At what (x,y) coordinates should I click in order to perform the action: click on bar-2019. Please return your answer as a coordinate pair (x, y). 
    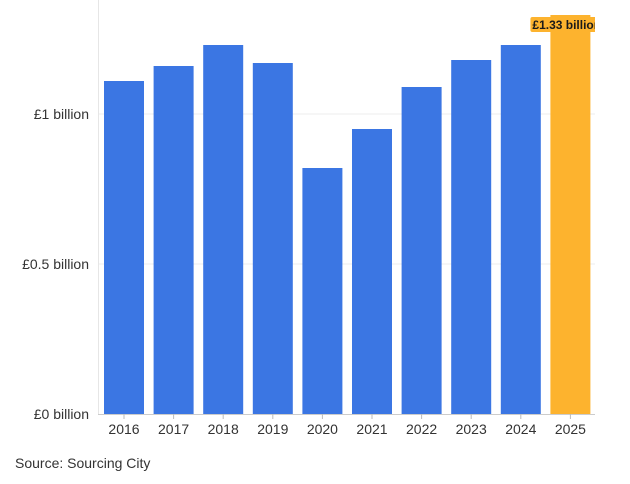
    Looking at the image, I should click on (272, 238).